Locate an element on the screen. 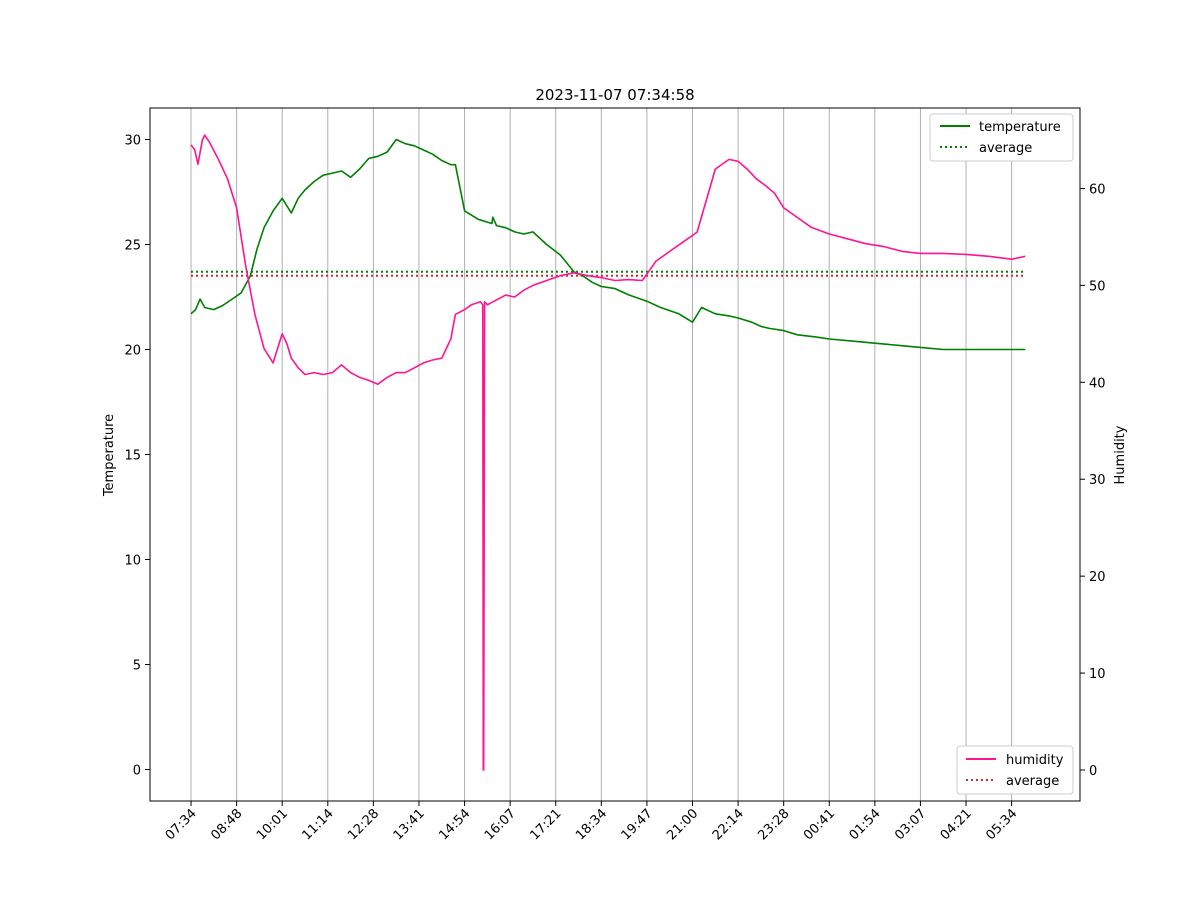 Image resolution: width=1200 pixels, height=900 pixels. y-left-tick-label: 10 is located at coordinates (132, 561).